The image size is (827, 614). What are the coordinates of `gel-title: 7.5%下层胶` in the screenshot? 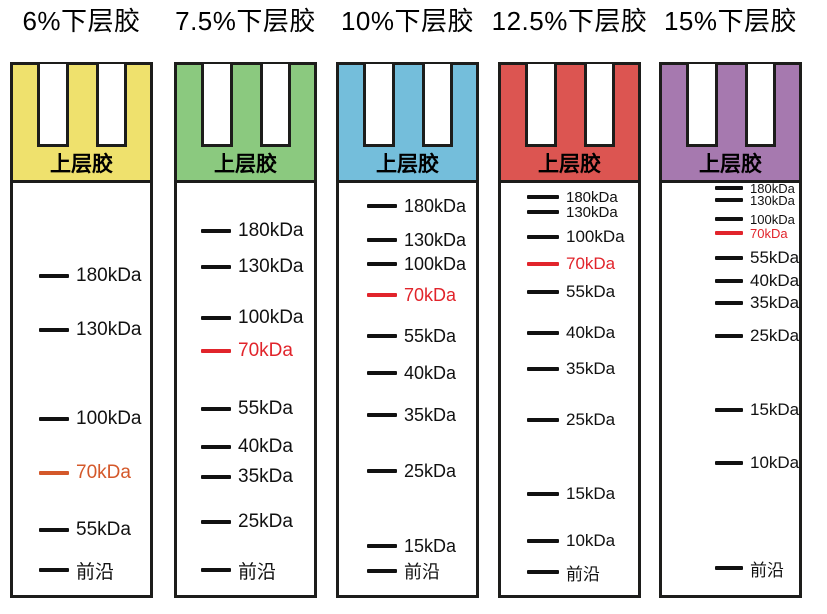 It's located at (245, 21).